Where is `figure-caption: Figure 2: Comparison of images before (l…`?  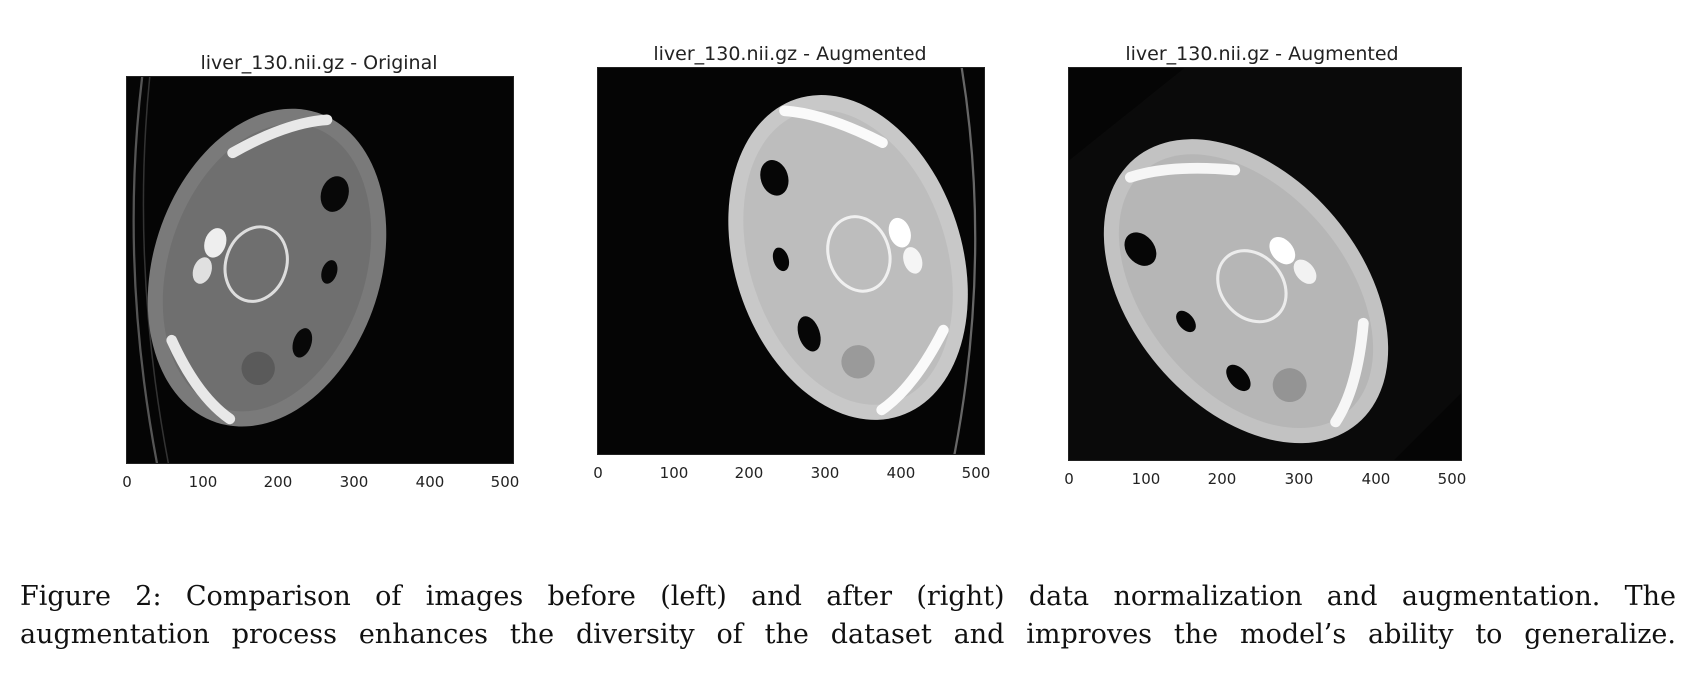
figure-caption: Figure 2: Comparison of images before (l… is located at coordinates (848, 616).